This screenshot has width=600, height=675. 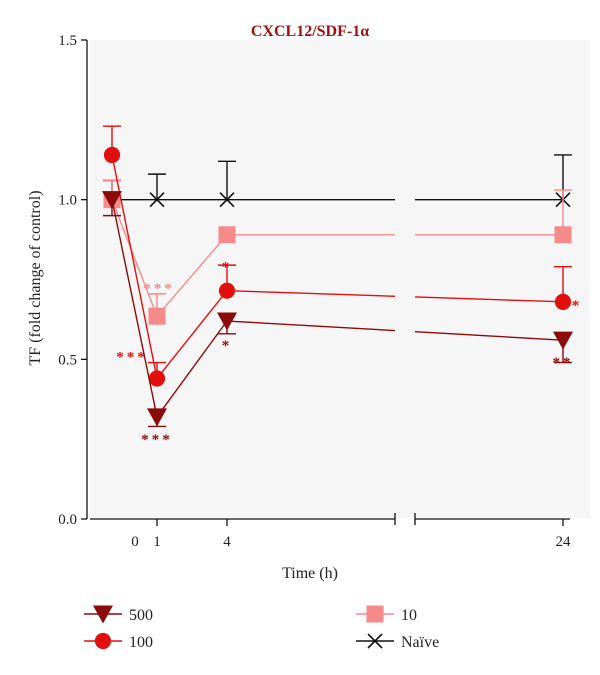 What do you see at coordinates (141, 615) in the screenshot?
I see `legend-label: 500` at bounding box center [141, 615].